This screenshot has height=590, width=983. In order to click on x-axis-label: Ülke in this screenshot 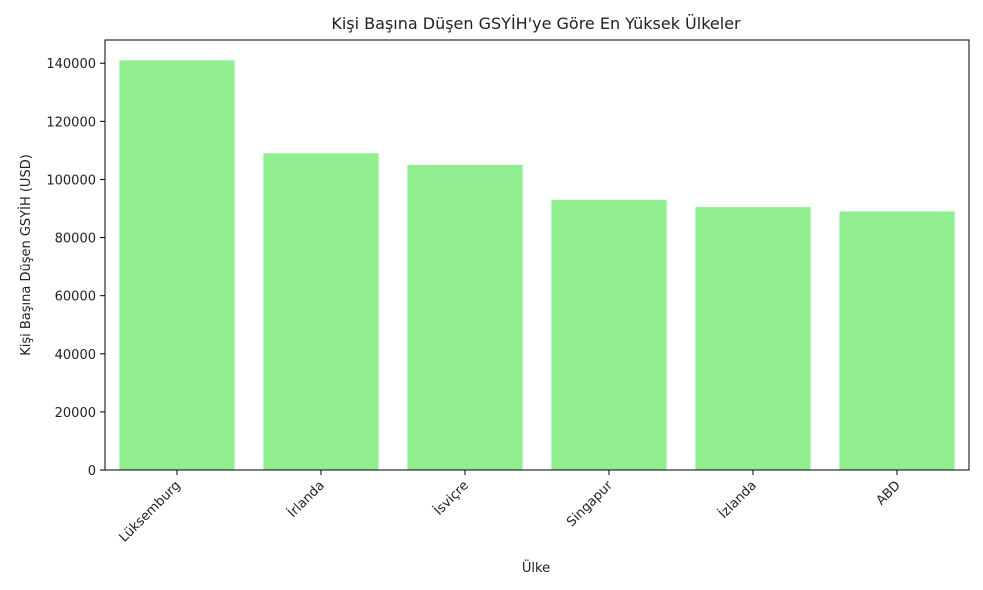, I will do `click(536, 567)`.